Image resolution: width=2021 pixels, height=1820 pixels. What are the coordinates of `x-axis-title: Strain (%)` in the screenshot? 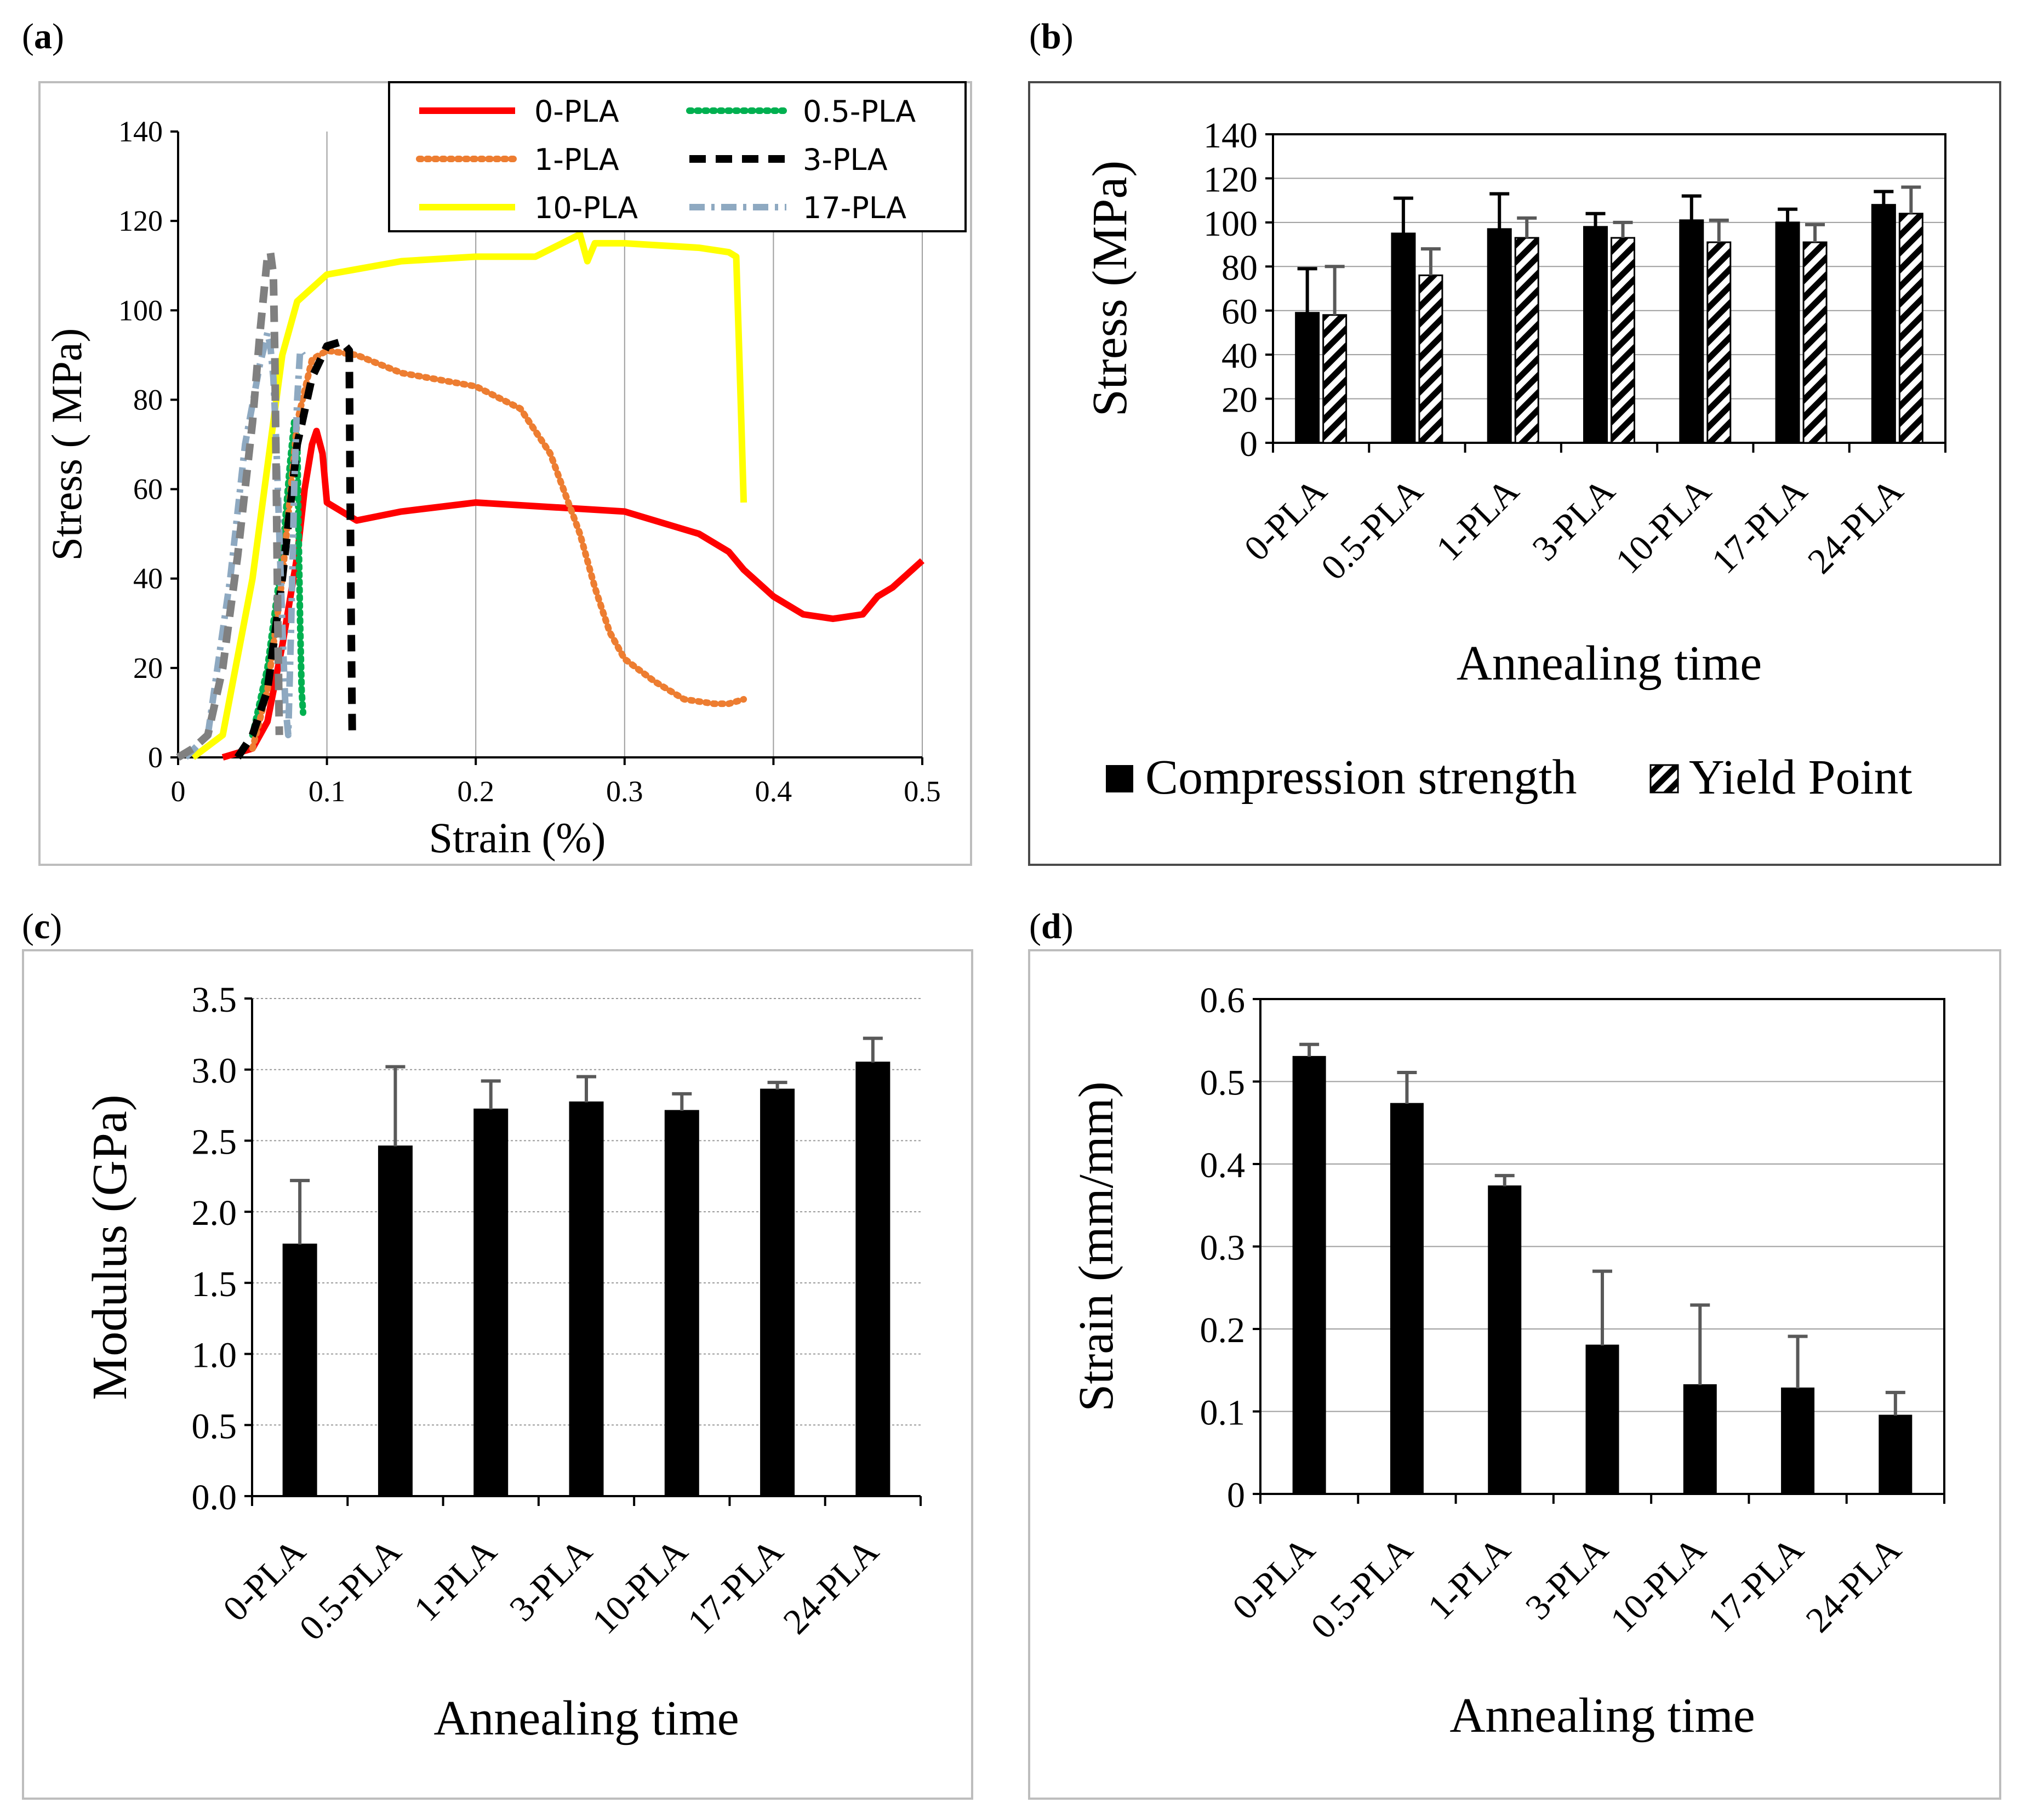 It's located at (517, 837).